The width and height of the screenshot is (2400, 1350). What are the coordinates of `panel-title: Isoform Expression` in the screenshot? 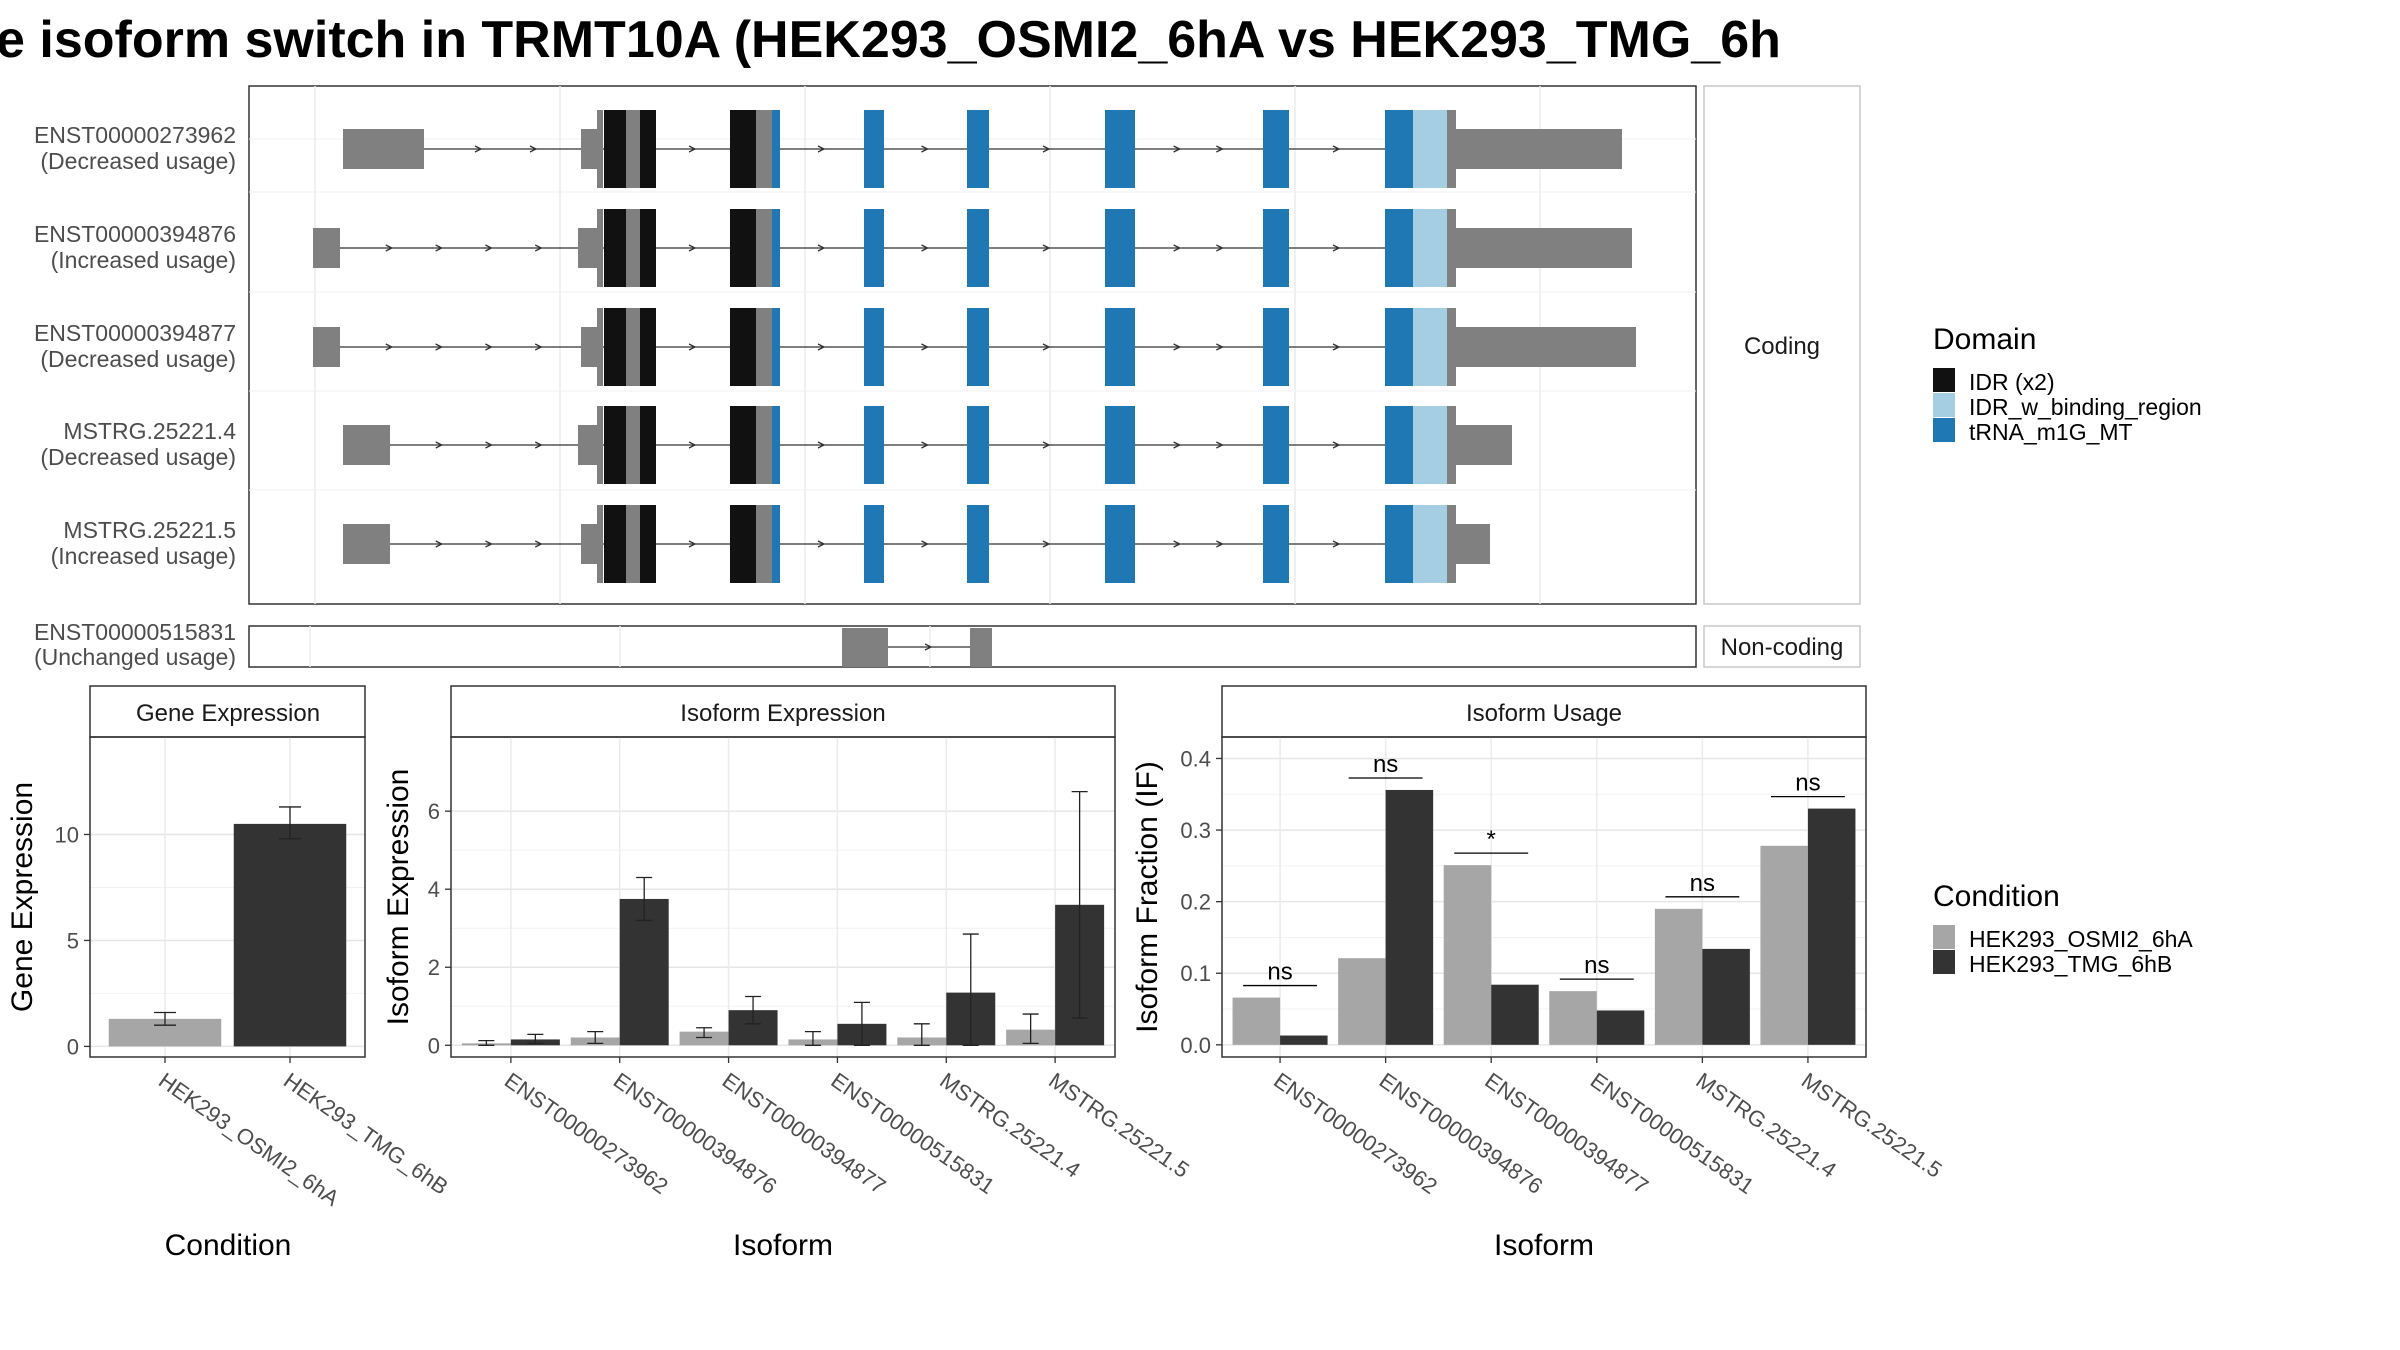 It's located at (782, 713).